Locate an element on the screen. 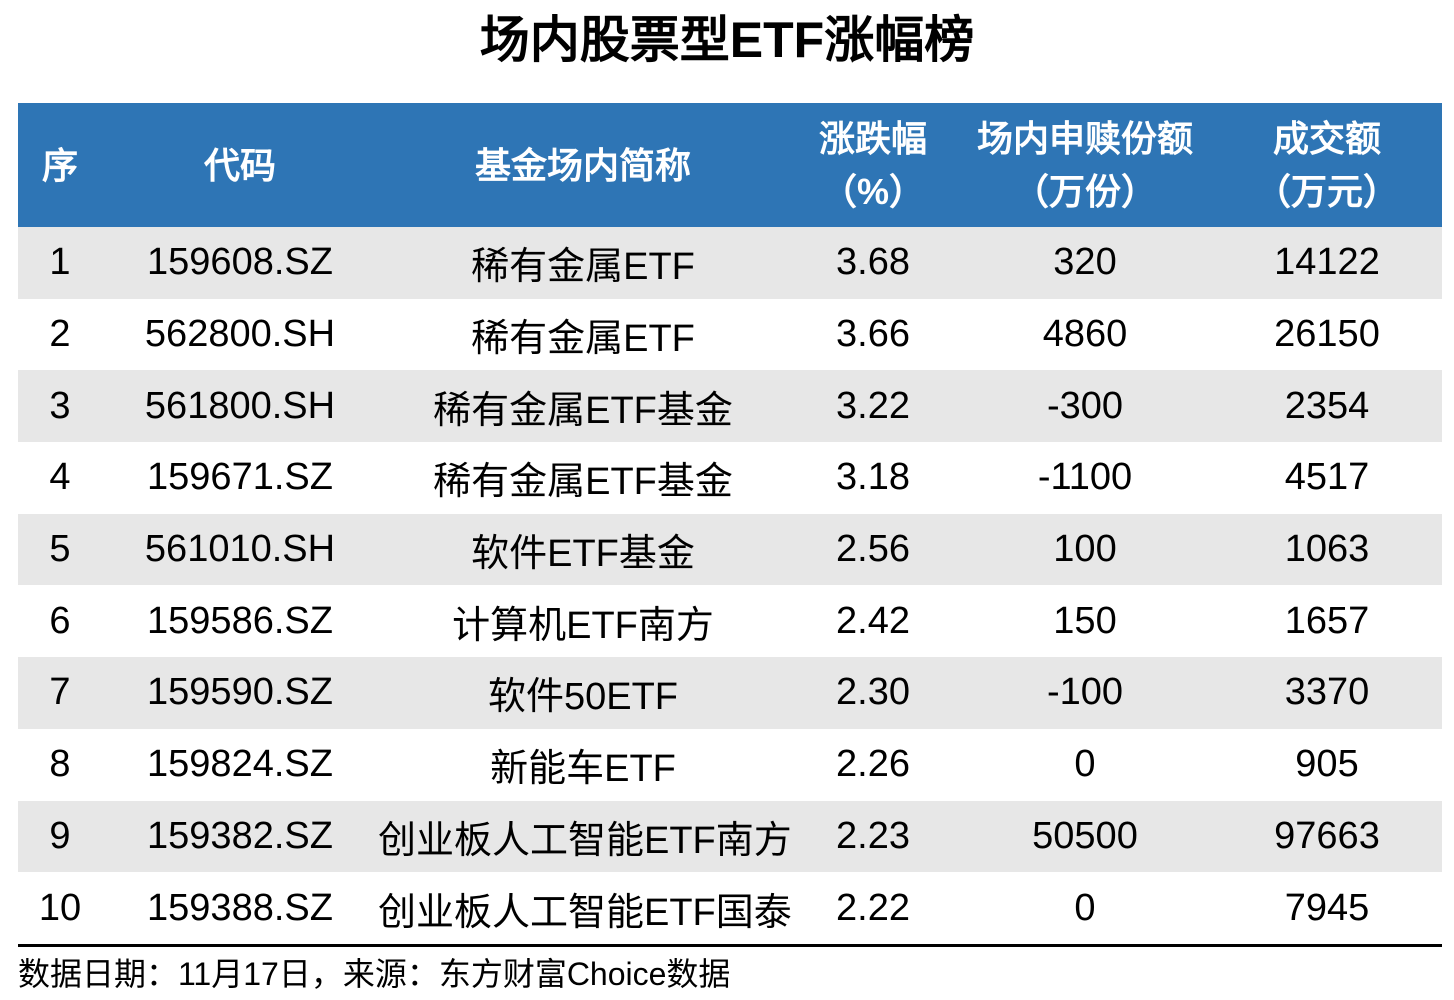 The image size is (1454, 1000). column-label: 序 is located at coordinates (59, 165).